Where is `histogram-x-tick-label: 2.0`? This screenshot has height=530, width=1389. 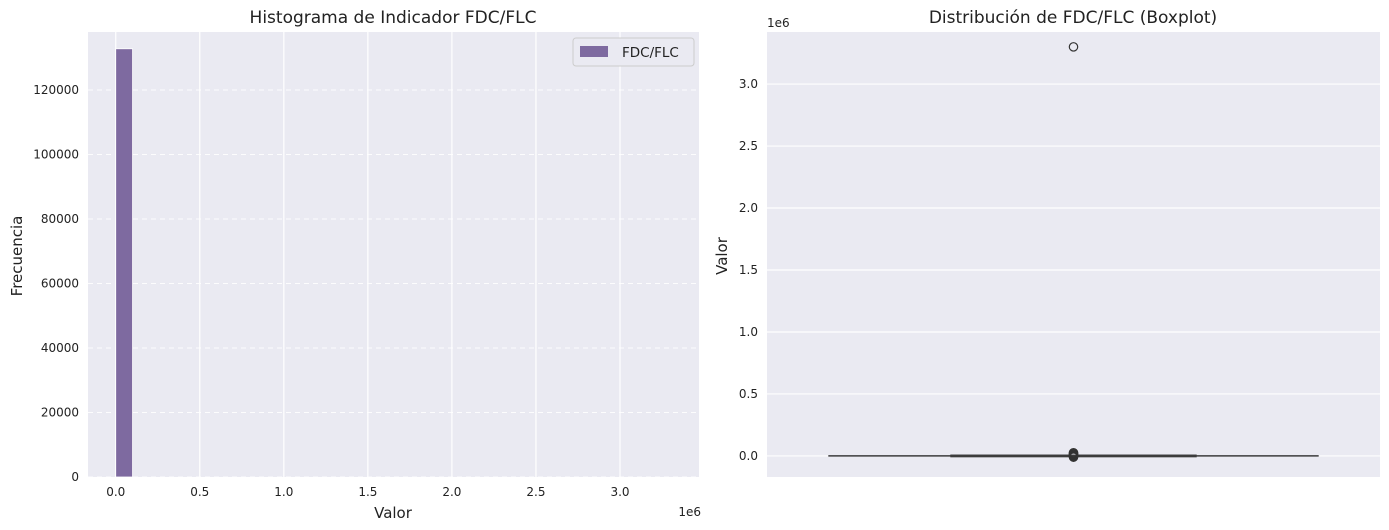
histogram-x-tick-label: 2.0 is located at coordinates (451, 492).